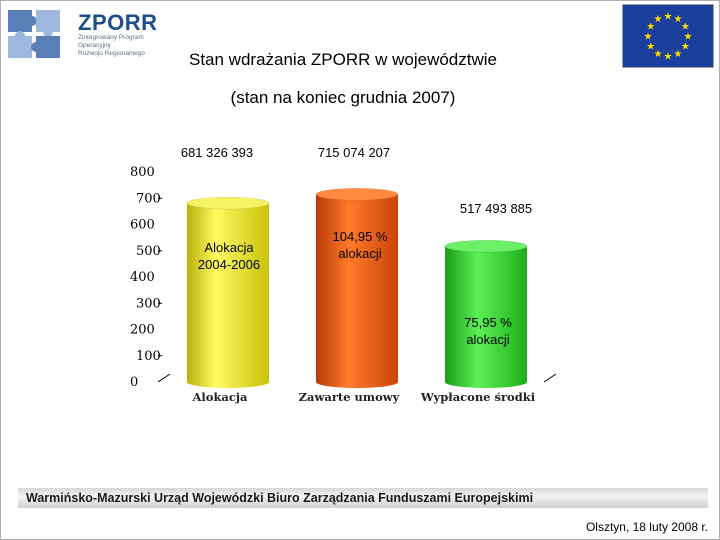 This screenshot has width=720, height=540. I want to click on y-tick-label: 500, so click(148, 251).